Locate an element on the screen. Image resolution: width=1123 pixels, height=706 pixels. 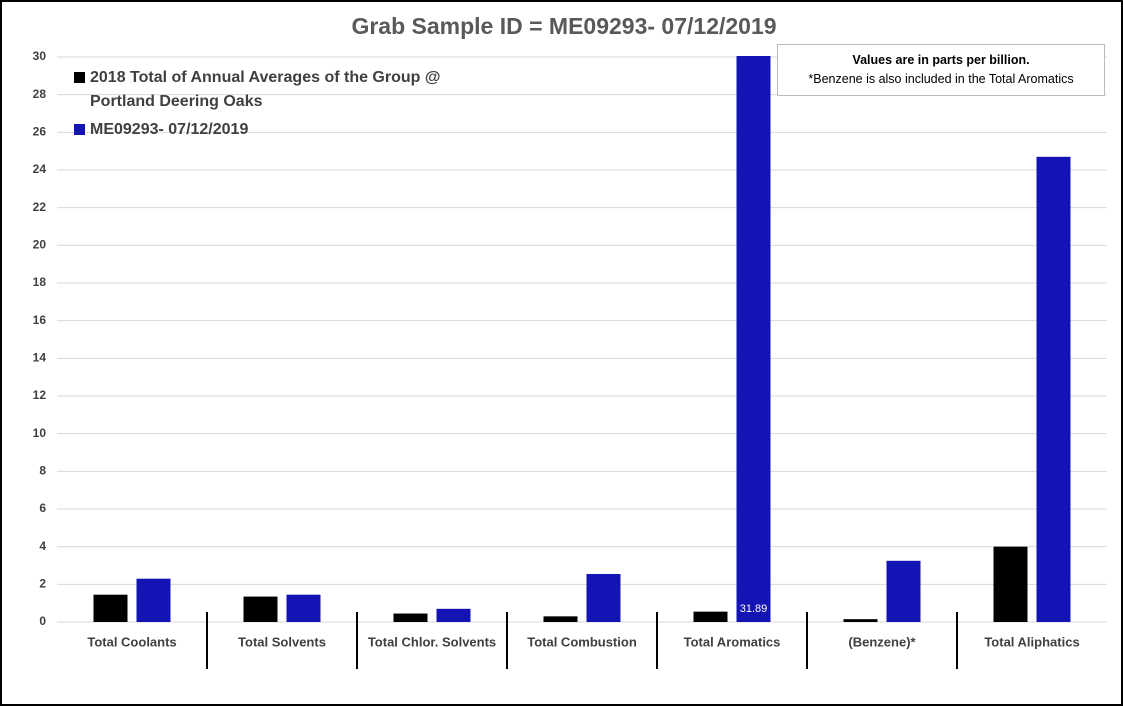
note-line: Values are in parts per billion. is located at coordinates (941, 60).